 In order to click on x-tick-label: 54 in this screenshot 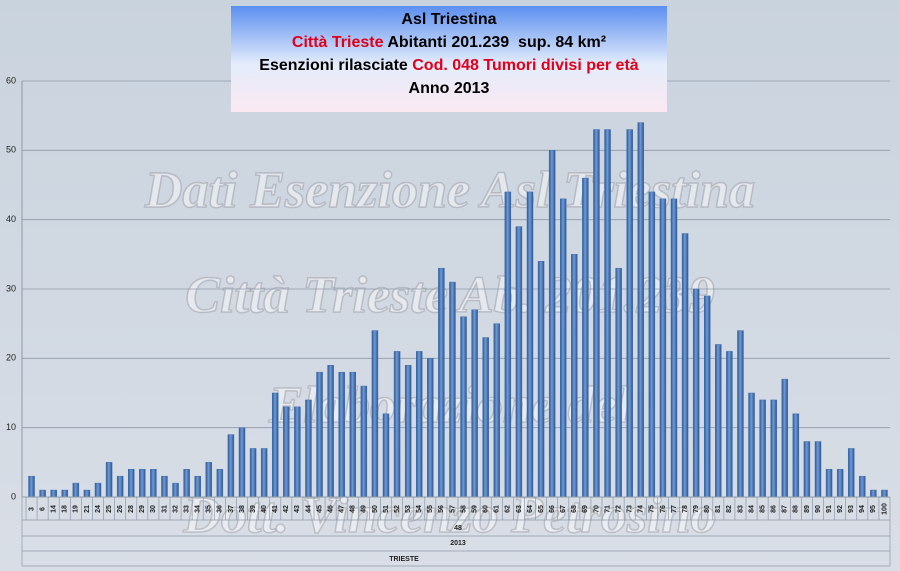, I will do `click(419, 509)`.